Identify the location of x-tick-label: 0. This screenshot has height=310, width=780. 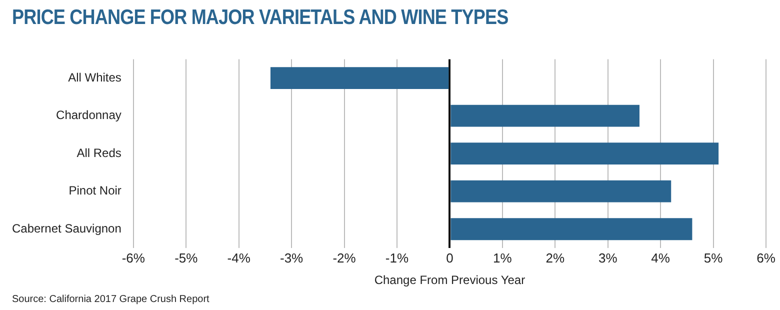
(450, 258).